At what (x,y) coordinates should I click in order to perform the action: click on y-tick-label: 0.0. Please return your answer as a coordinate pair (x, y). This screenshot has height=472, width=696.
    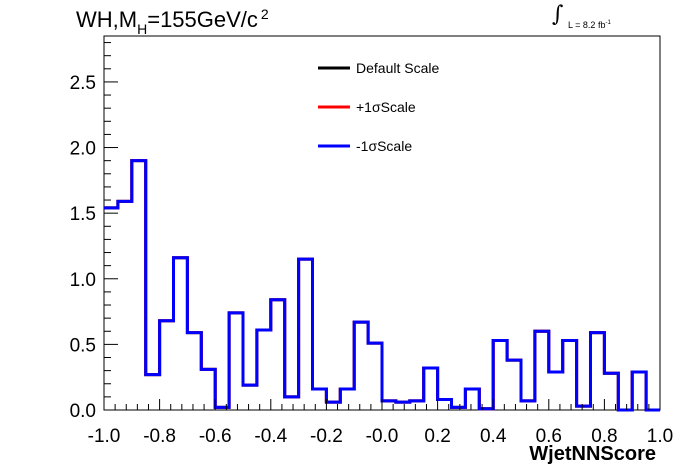
    Looking at the image, I should click on (83, 411).